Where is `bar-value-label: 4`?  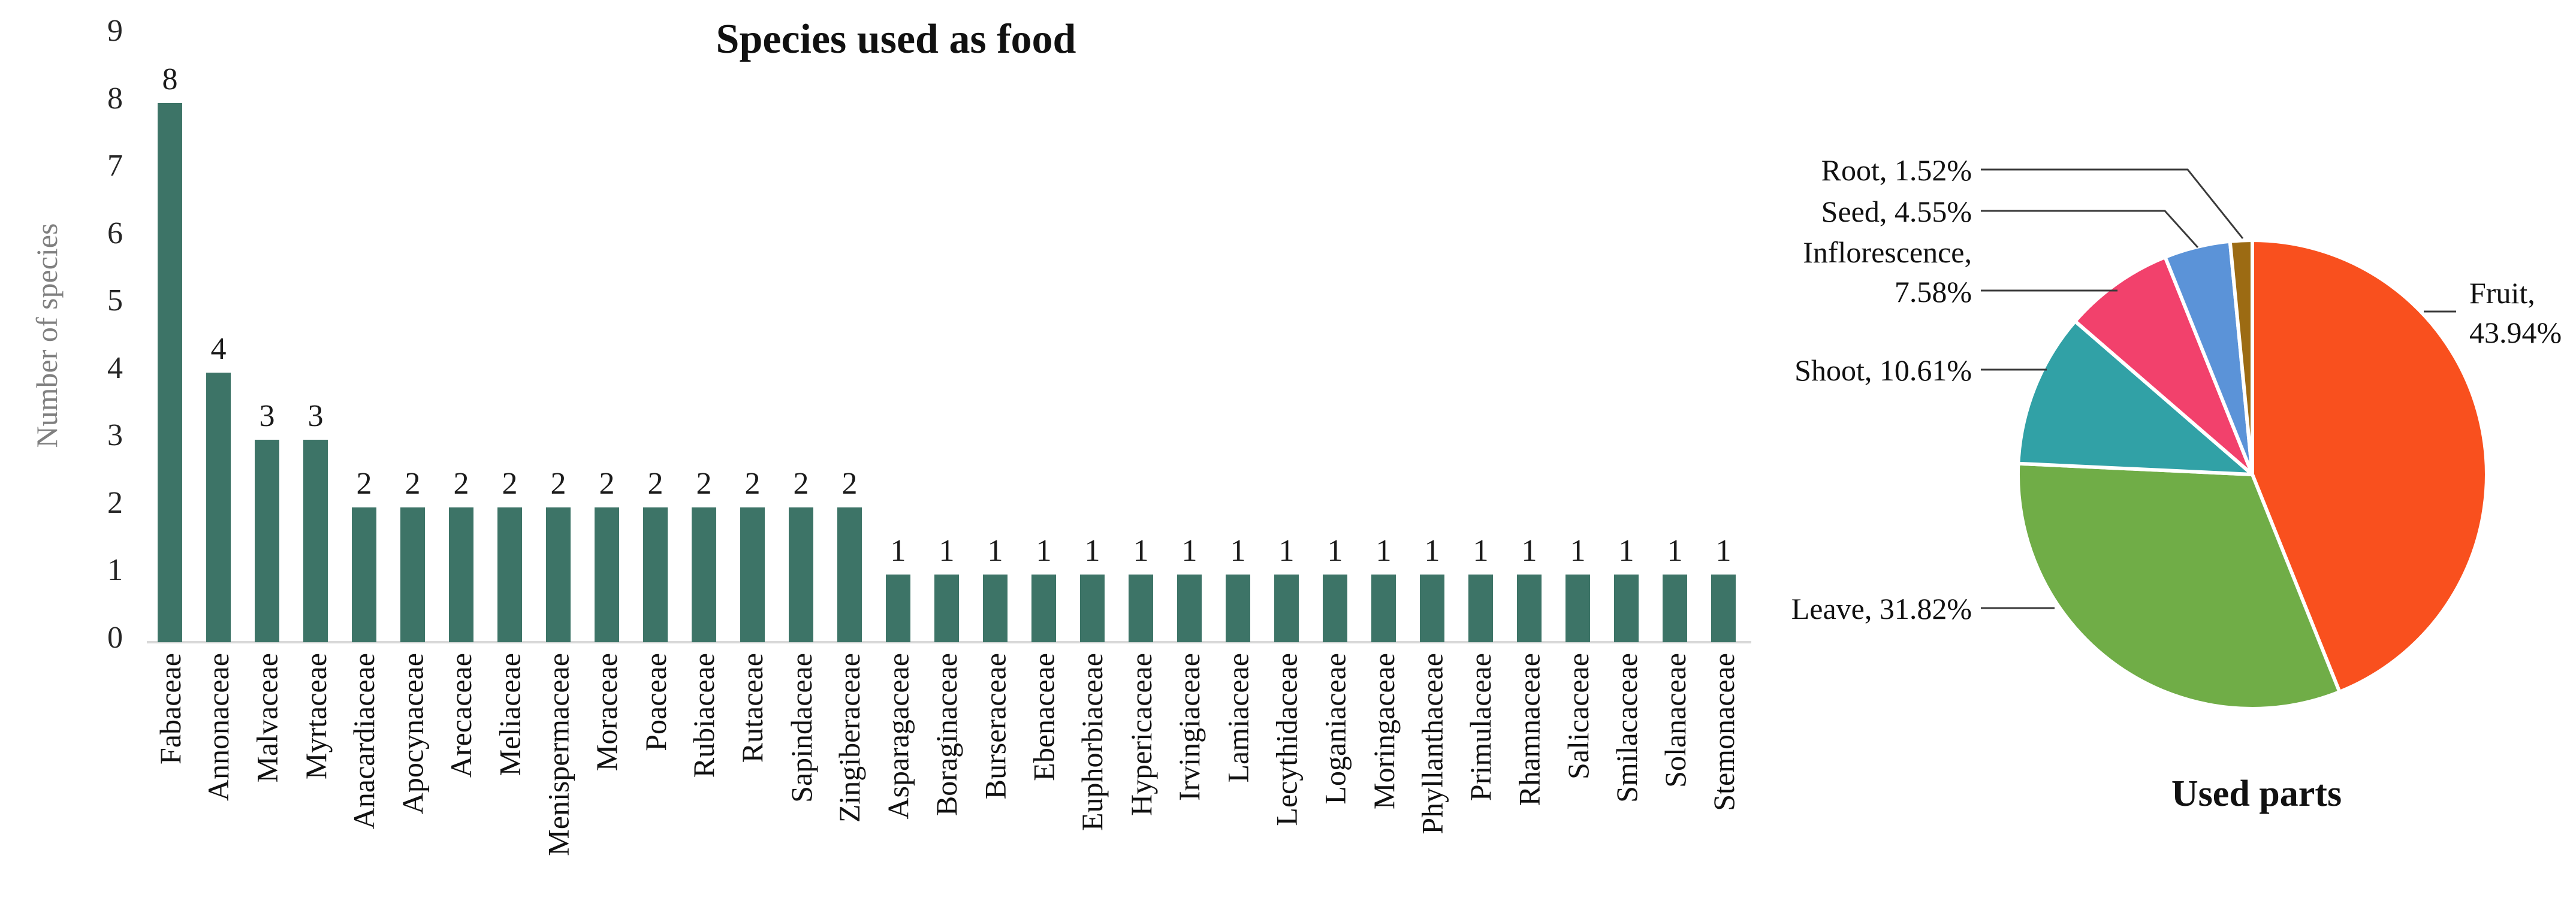 bar-value-label: 4 is located at coordinates (219, 348).